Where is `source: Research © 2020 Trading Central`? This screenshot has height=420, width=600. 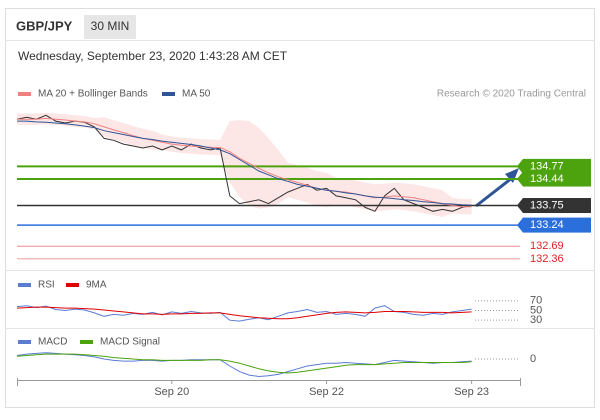 source: Research © 2020 Trading Central is located at coordinates (511, 94).